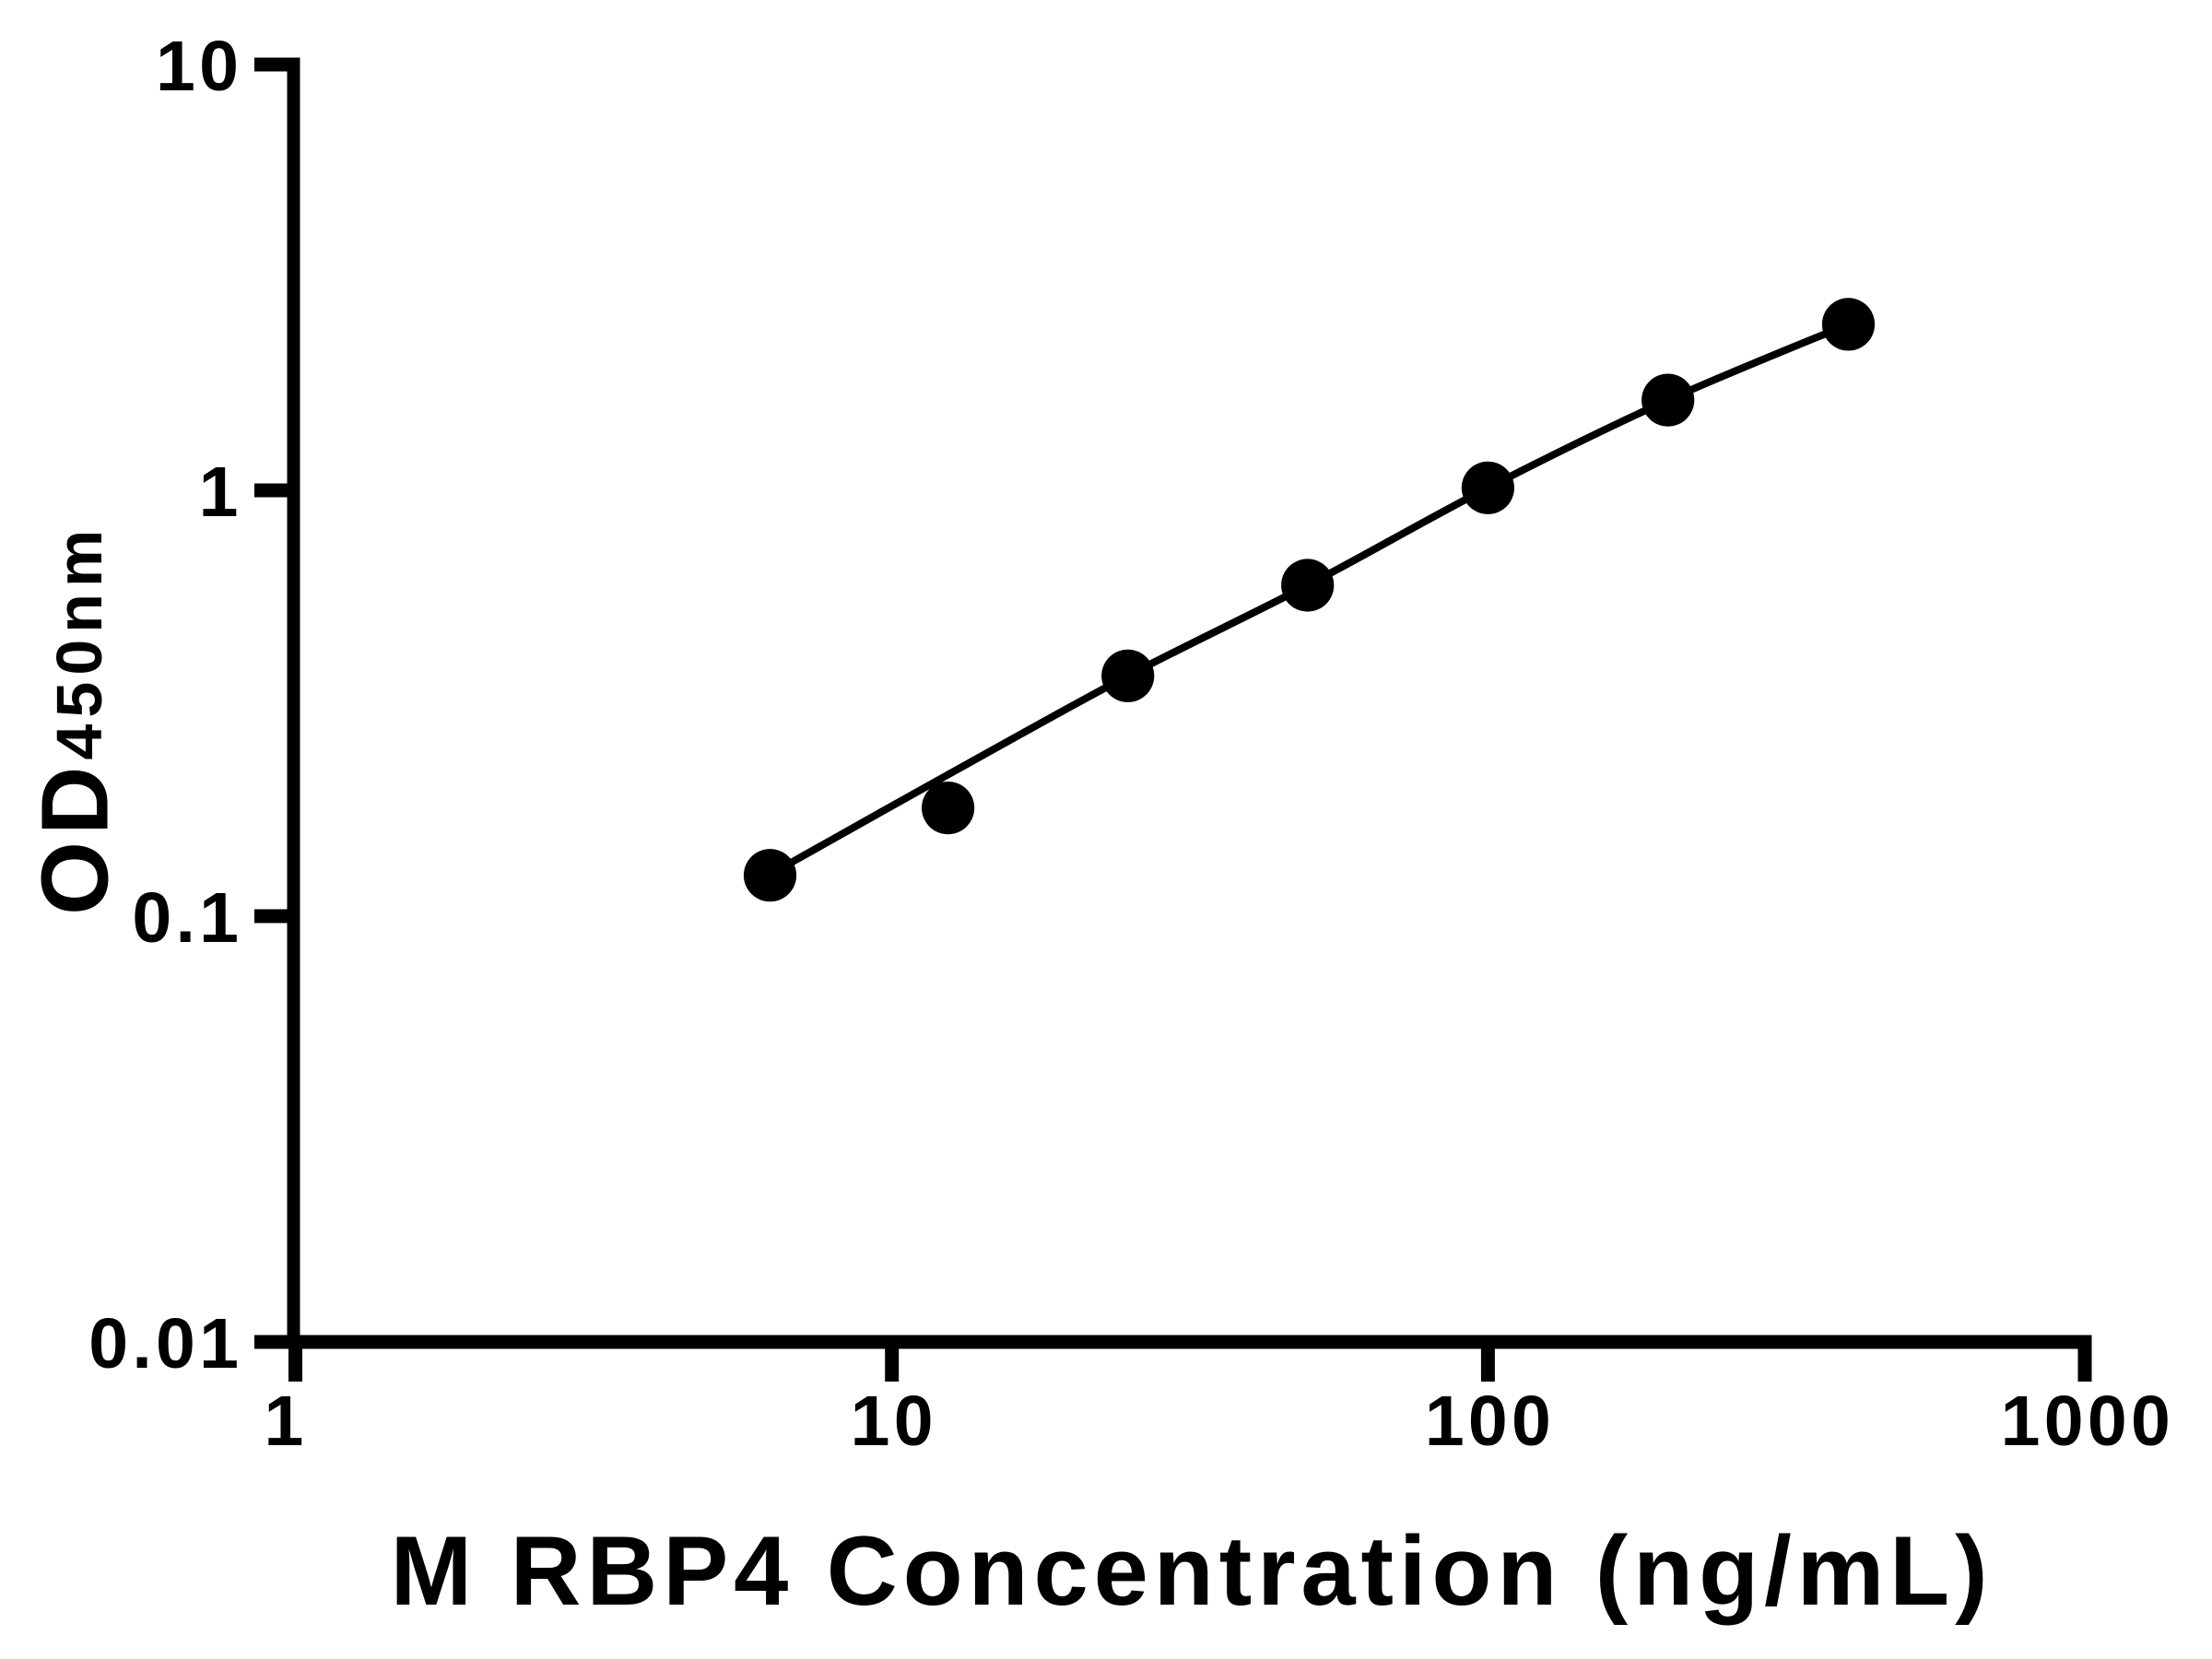  What do you see at coordinates (165, 1343) in the screenshot?
I see `svg-text: 0.01` at bounding box center [165, 1343].